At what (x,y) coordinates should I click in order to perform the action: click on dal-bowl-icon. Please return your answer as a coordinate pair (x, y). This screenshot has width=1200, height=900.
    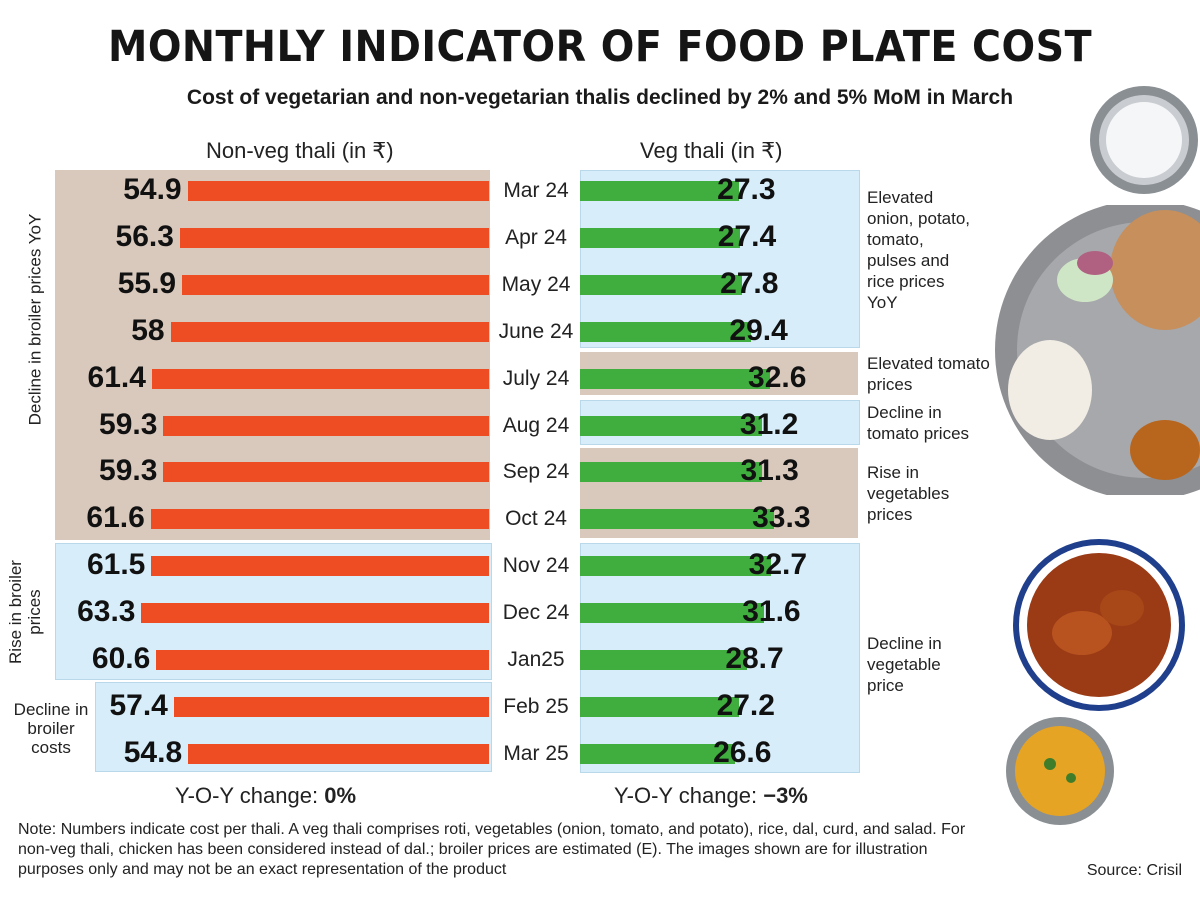
    Looking at the image, I should click on (1060, 771).